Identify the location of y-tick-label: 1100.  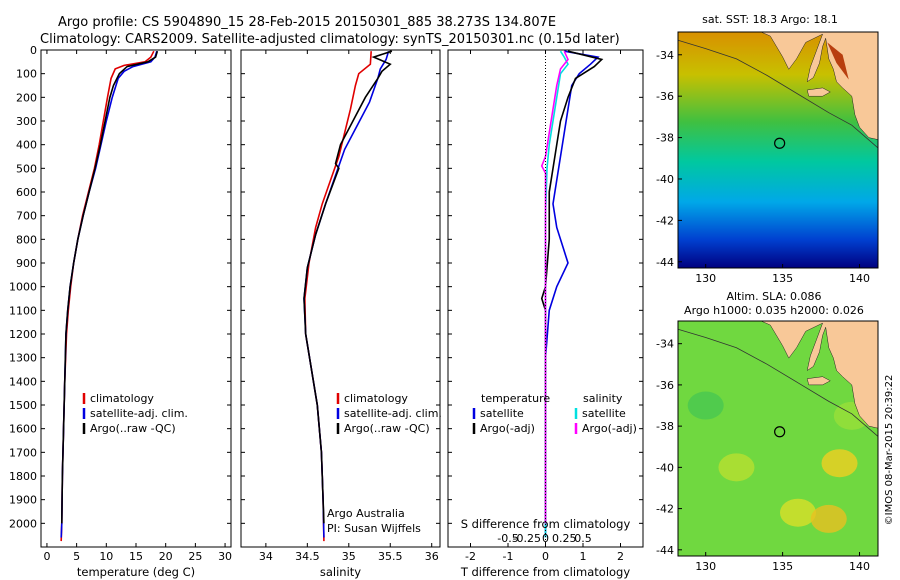
(23, 310).